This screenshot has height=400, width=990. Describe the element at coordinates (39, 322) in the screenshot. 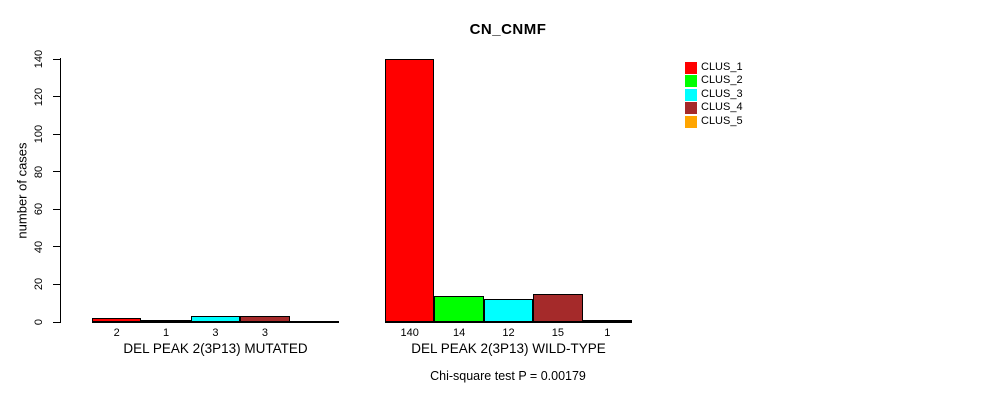

I see `y-tick-label: 0` at that location.